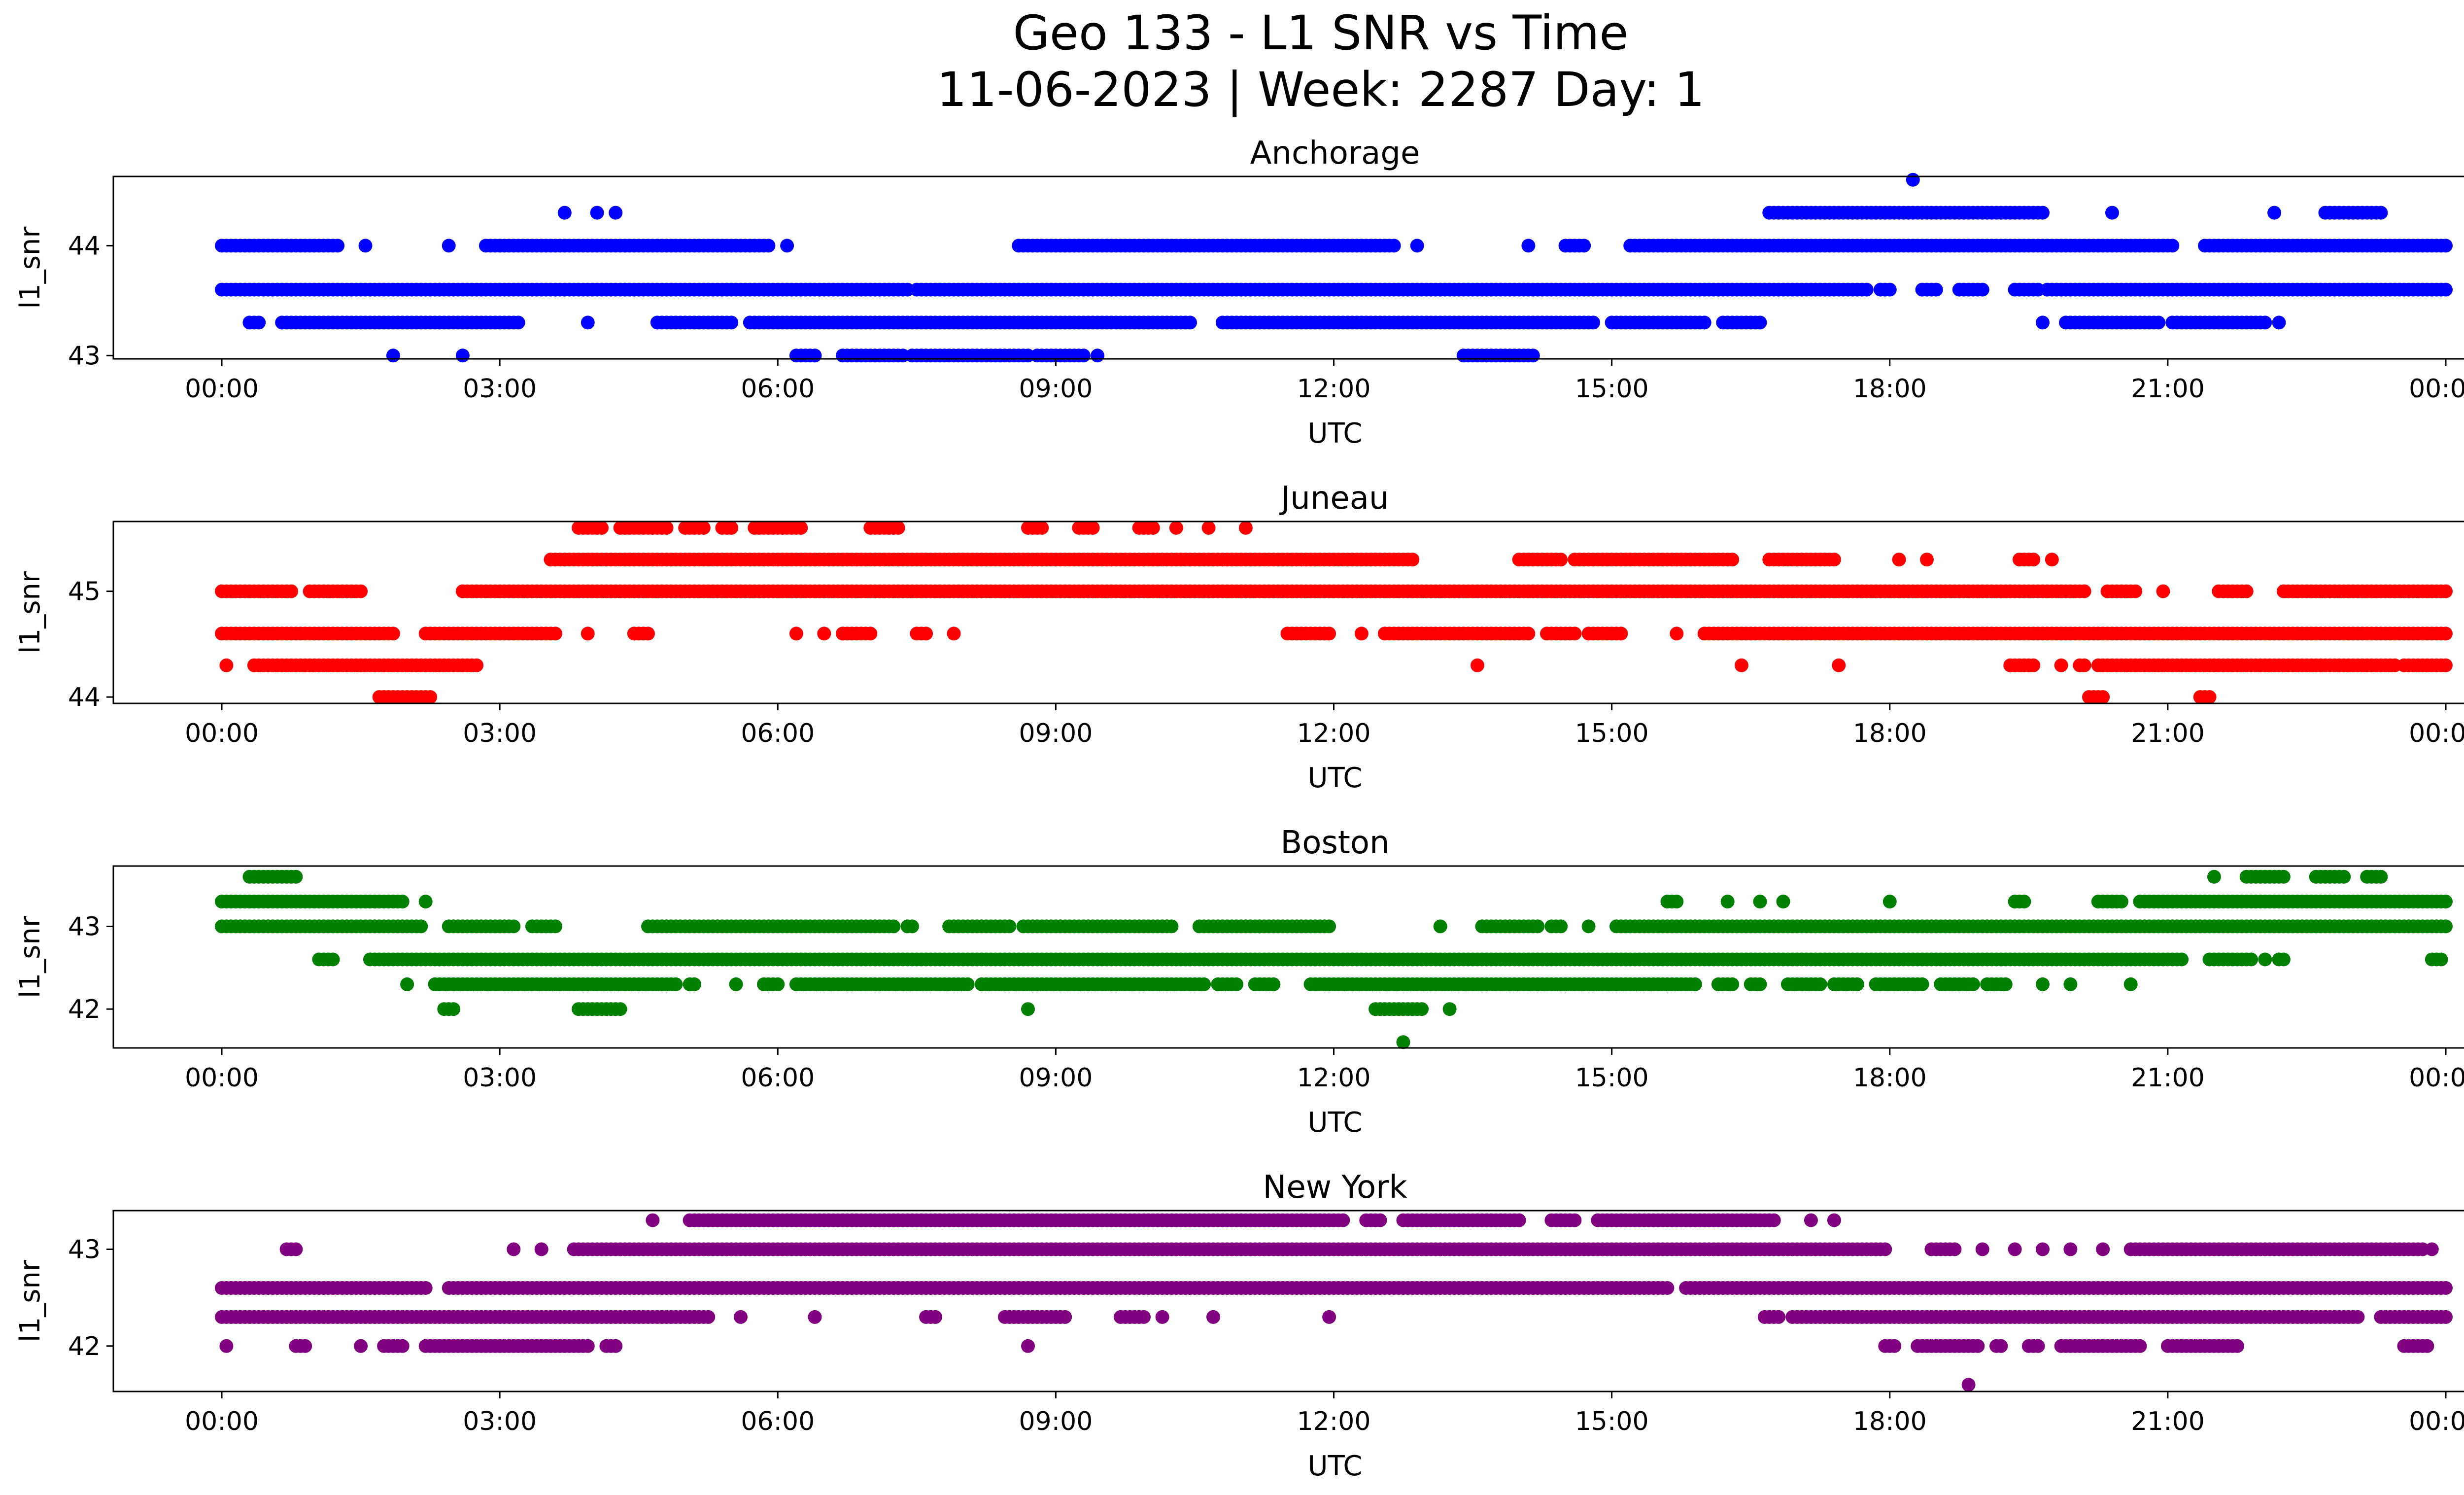  I want to click on figure-title-line2: 11-06-2023 | Week: 2287 Day: 1, so click(1321, 90).